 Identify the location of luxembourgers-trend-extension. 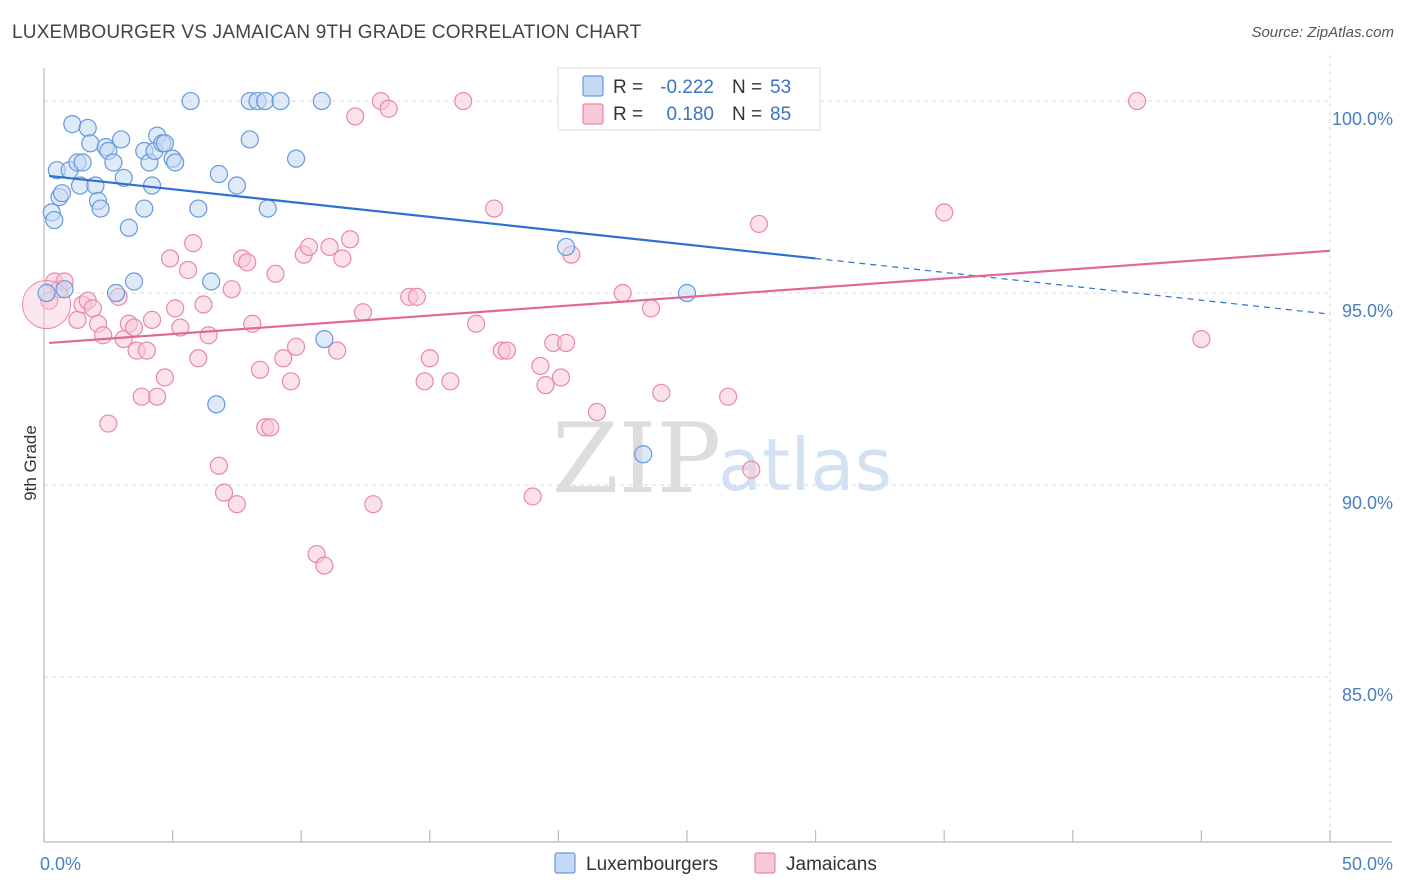
(1073, 286).